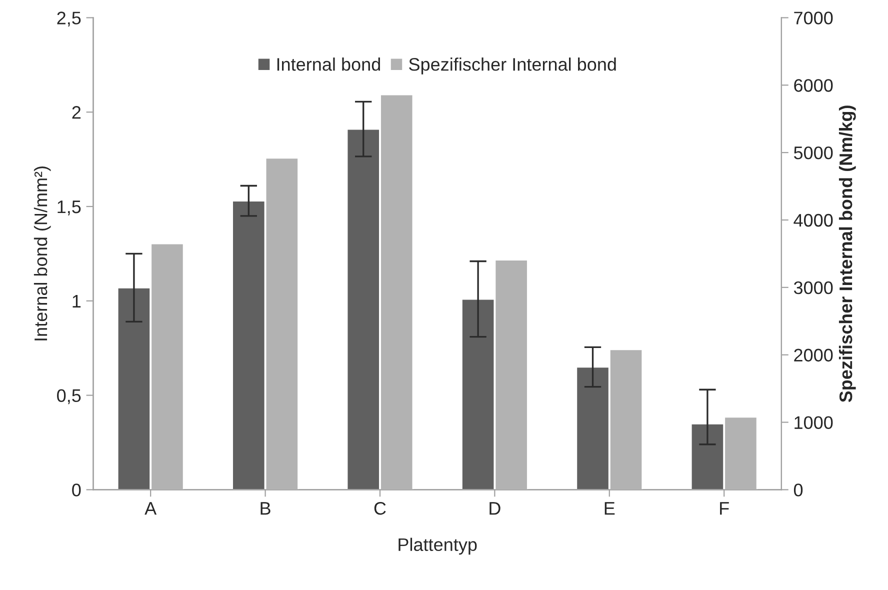  Describe the element at coordinates (813, 18) in the screenshot. I see `y2-tick-label: 7000` at that location.